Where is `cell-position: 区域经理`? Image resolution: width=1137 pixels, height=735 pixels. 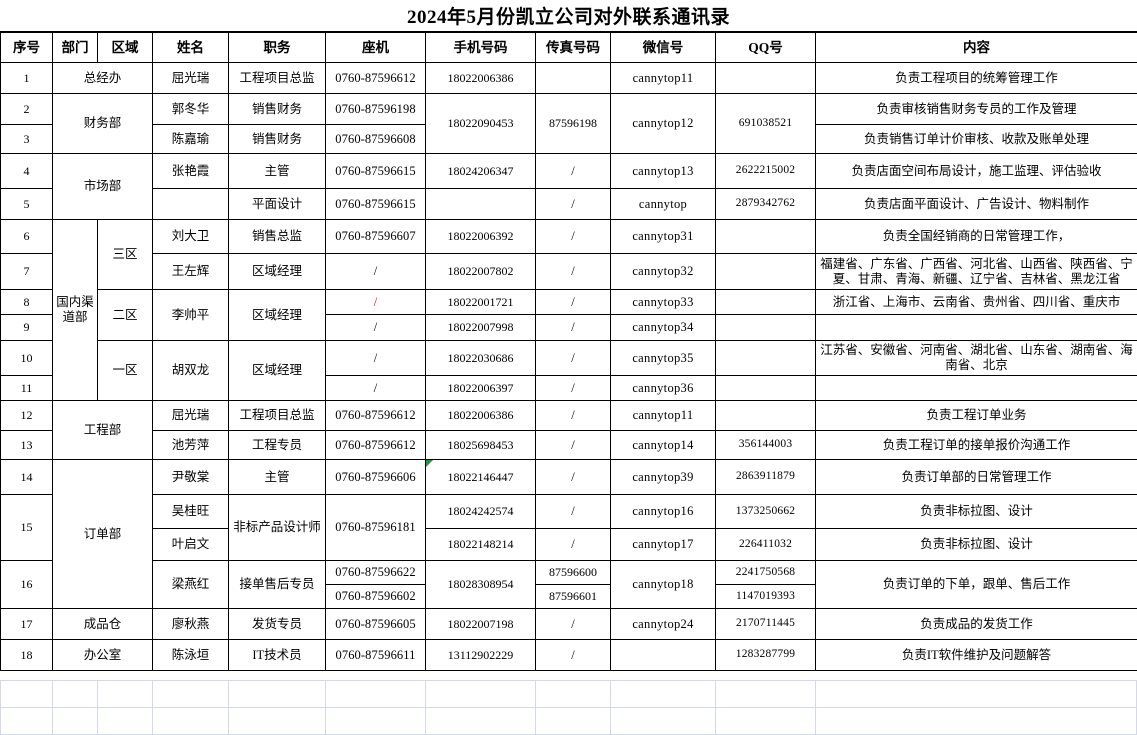
cell-position: 区域经理 is located at coordinates (277, 315).